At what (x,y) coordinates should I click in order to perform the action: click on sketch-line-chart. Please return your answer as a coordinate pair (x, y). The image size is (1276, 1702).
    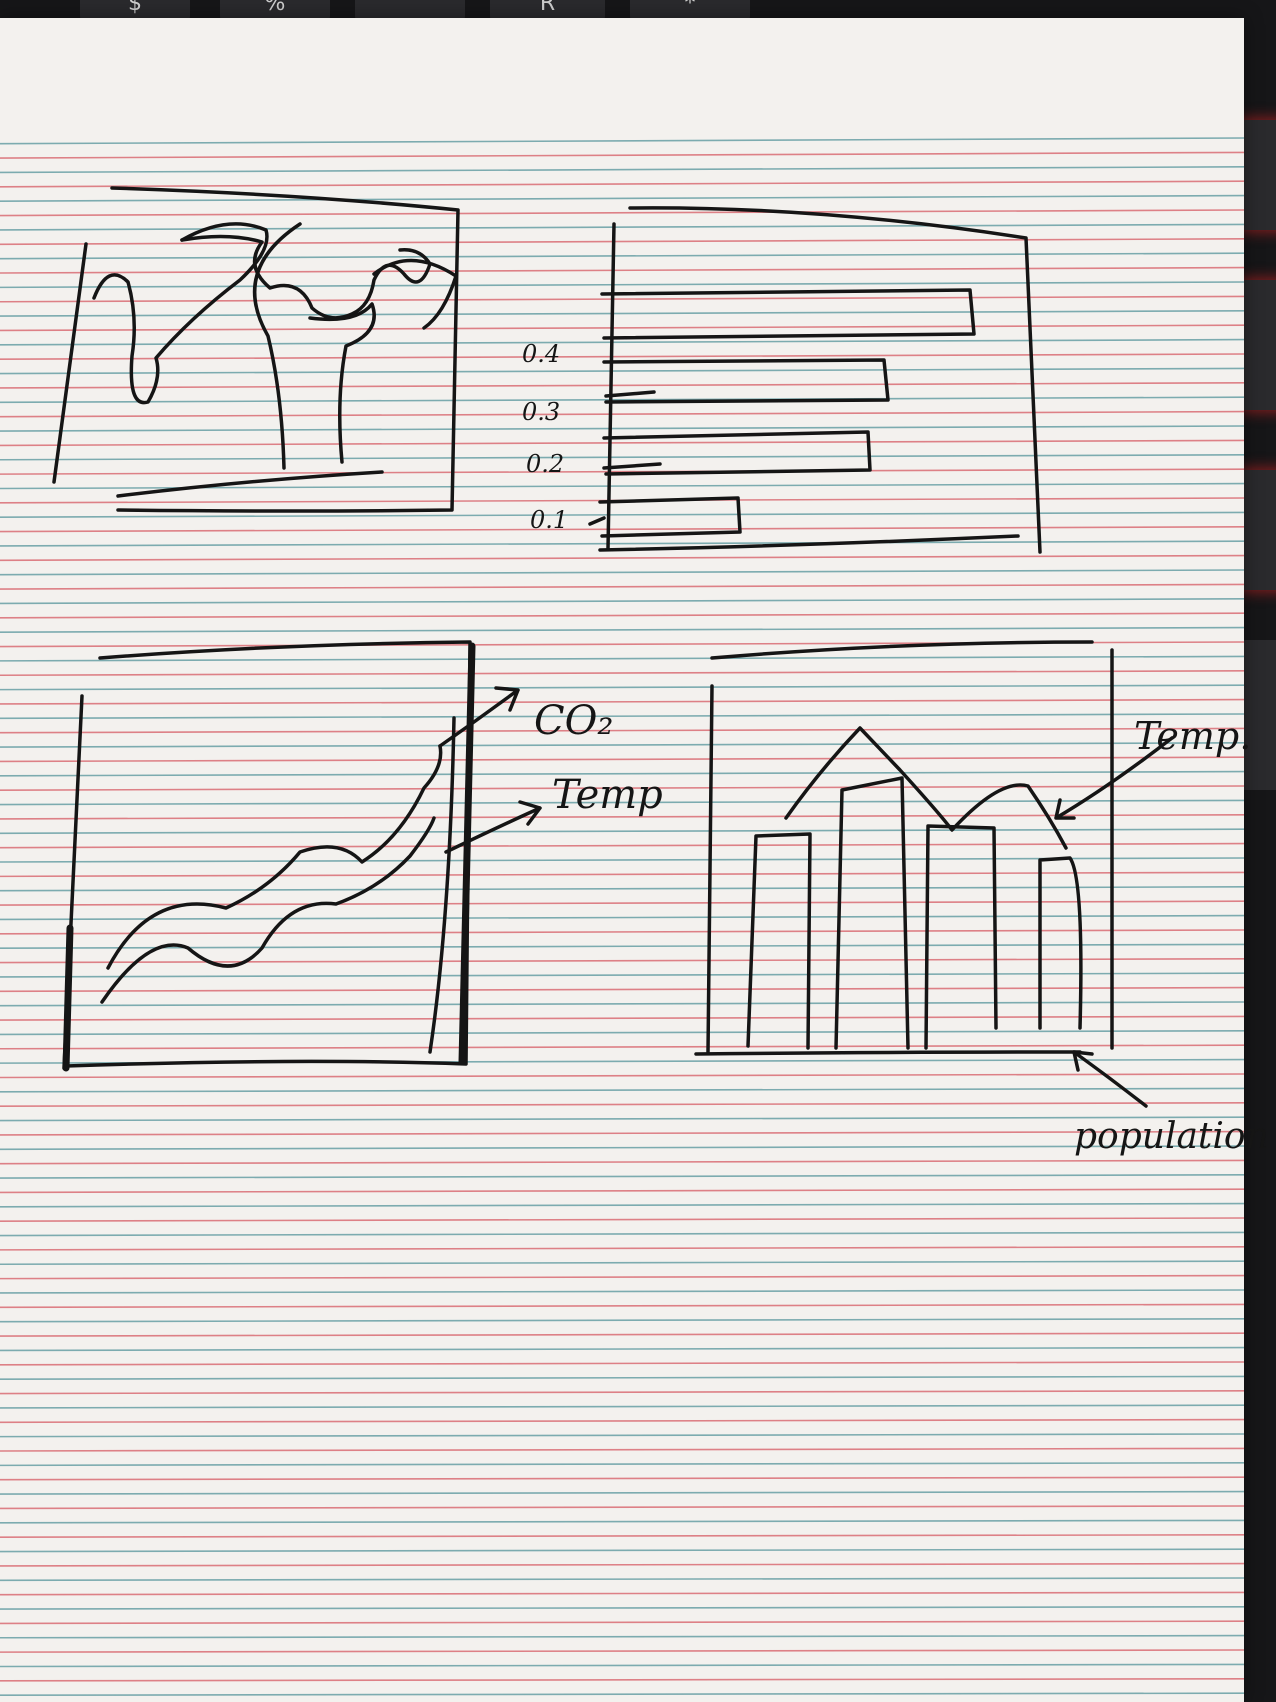
    Looking at the image, I should click on (302, 856).